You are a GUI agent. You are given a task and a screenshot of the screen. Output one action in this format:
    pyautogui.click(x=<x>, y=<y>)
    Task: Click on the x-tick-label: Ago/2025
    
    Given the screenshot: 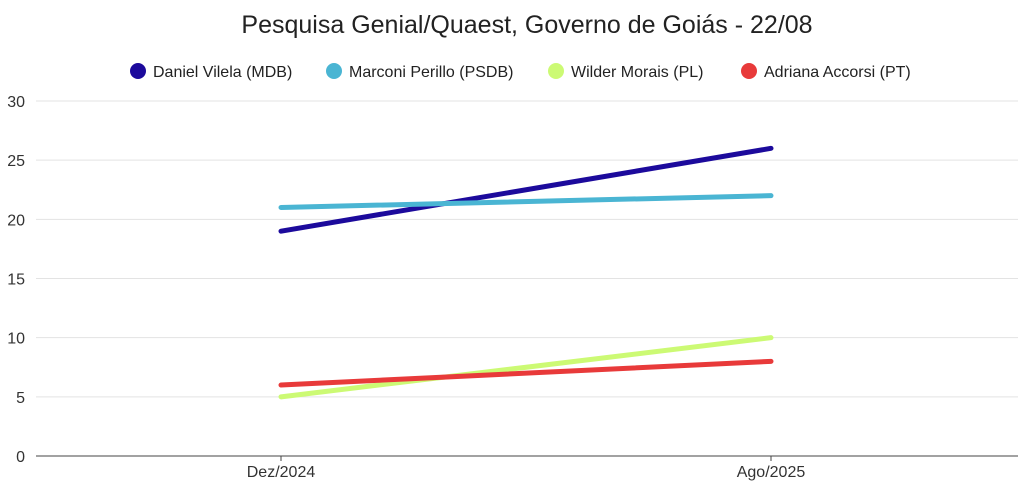 What is the action you would take?
    pyautogui.click(x=771, y=472)
    